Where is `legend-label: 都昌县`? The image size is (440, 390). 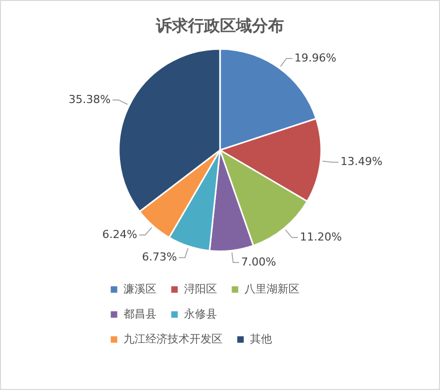
legend-label: 都昌县 is located at coordinates (140, 313).